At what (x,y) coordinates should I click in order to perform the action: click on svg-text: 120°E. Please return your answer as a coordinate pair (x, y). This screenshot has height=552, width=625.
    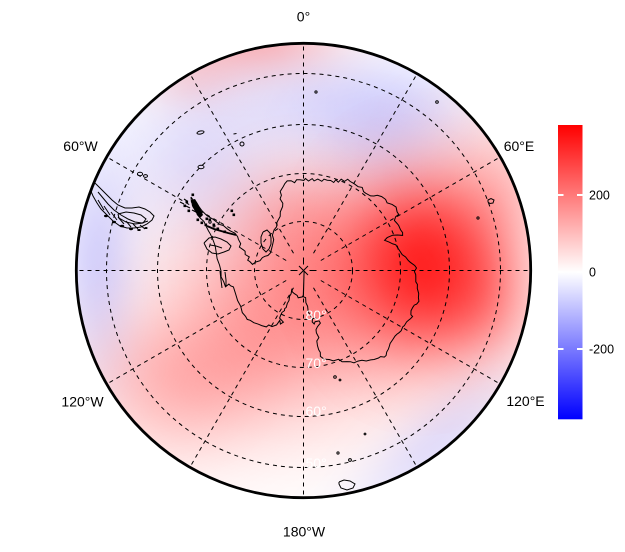
    Looking at the image, I should click on (525, 401).